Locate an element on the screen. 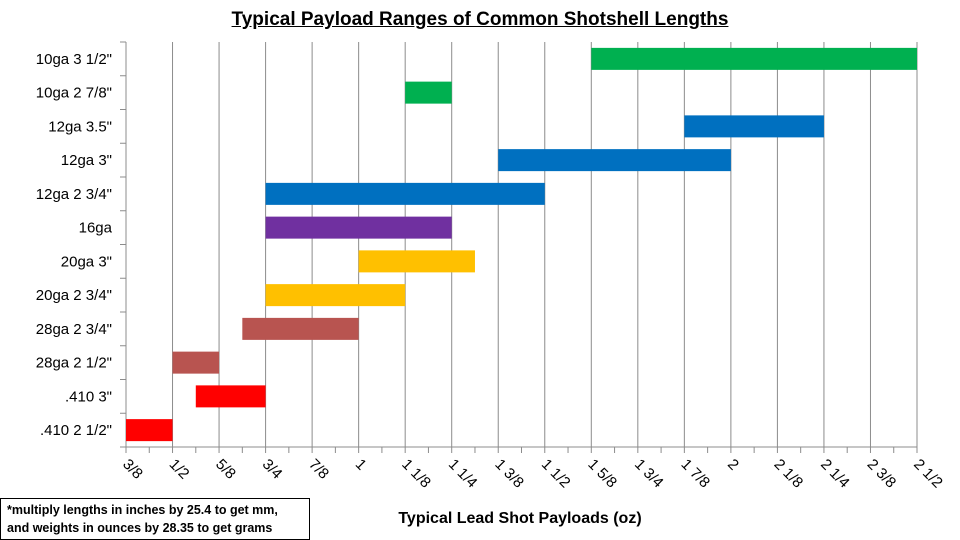 The image size is (960, 540). category-label: .410 2 1/2" is located at coordinates (76, 430).